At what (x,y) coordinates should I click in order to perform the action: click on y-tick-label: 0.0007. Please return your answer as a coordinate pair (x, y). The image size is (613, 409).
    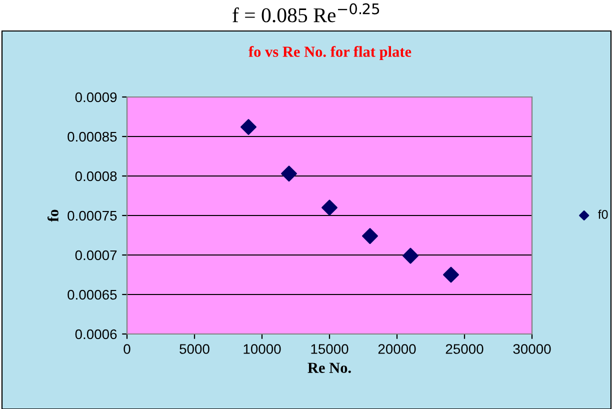
    Looking at the image, I should click on (96, 255).